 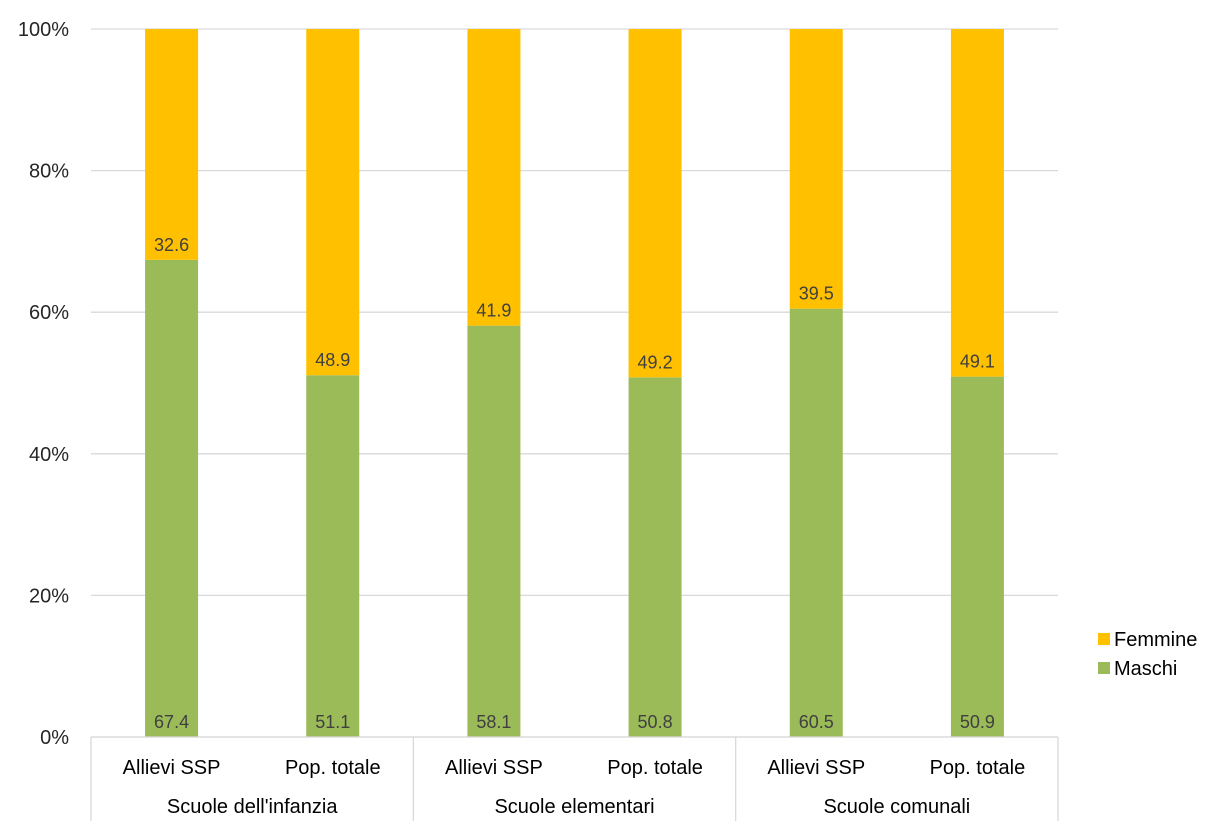 What do you see at coordinates (816, 294) in the screenshot?
I see `data-label-femmine: 39.5` at bounding box center [816, 294].